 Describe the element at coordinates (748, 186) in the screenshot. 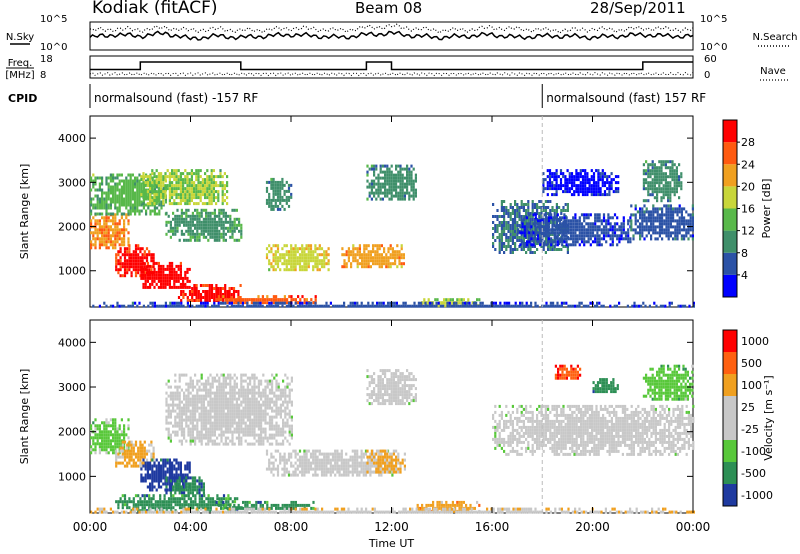

I see `power-colorbar-tick-label: 20` at that location.